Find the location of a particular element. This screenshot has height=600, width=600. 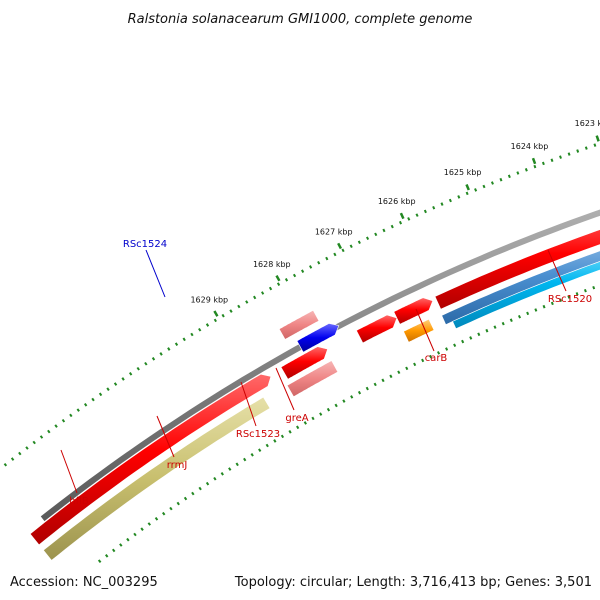

gene-label-hflB: hflB is located at coordinates (79, 501).